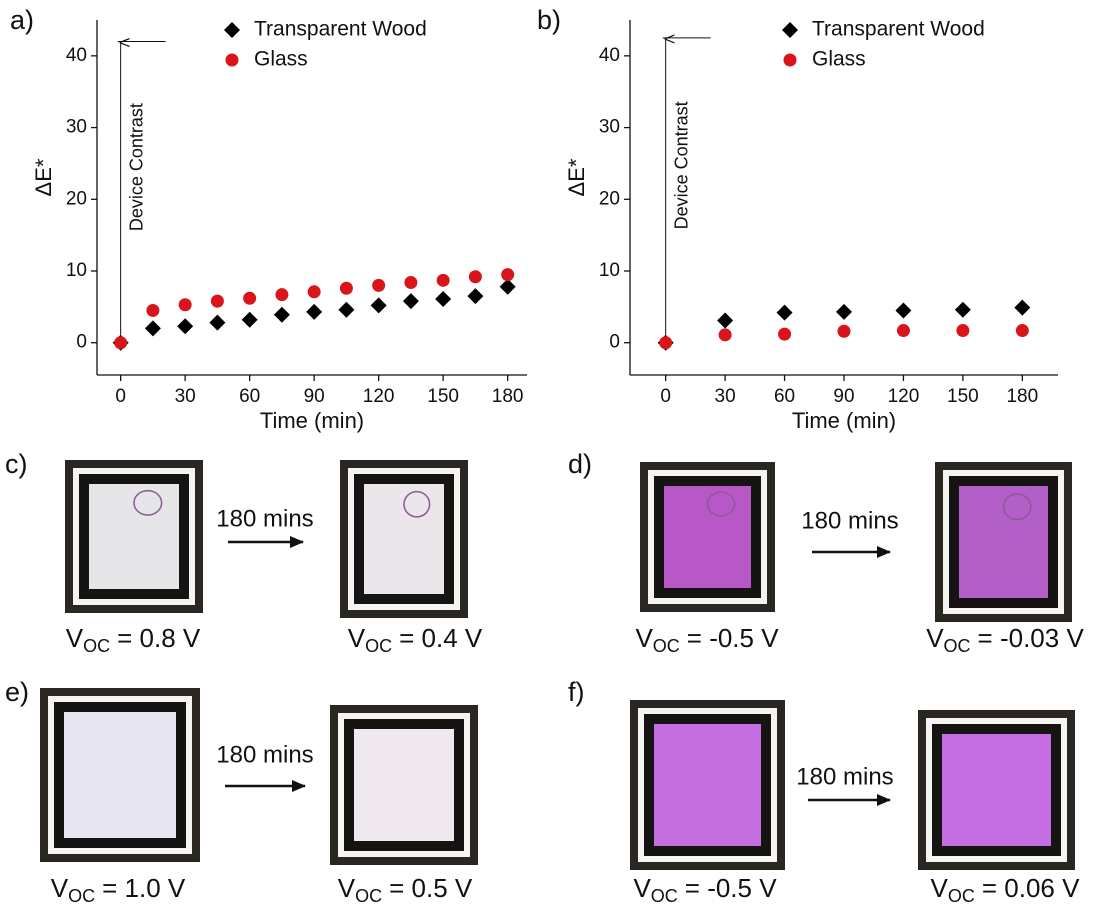  What do you see at coordinates (431, 888) in the screenshot?
I see `voc-value: = 0.5 V` at bounding box center [431, 888].